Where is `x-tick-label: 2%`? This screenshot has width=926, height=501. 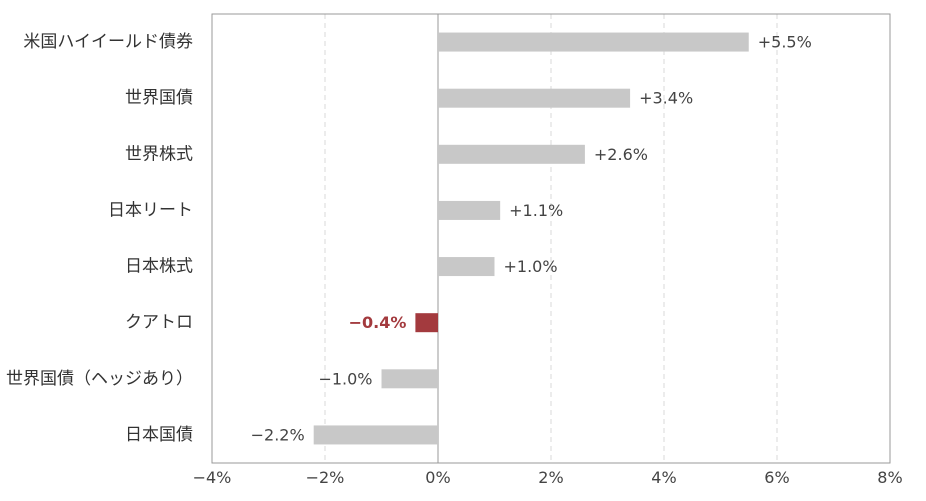 x-tick-label: 2% is located at coordinates (550, 477).